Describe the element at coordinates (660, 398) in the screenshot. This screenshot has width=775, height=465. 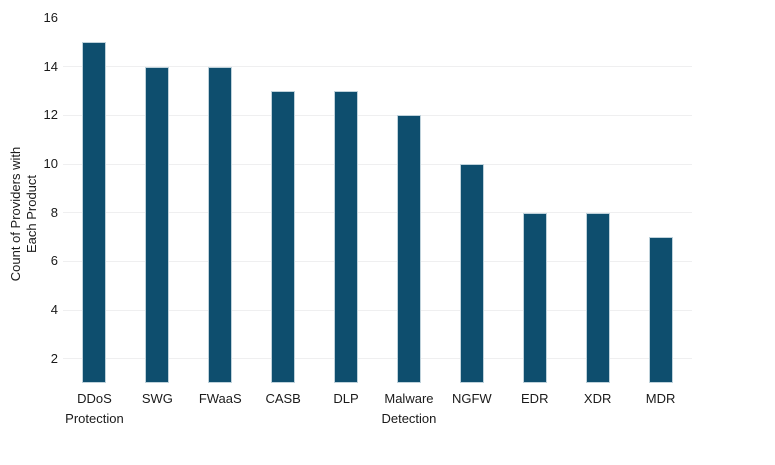
I see `x-tick-label-mdr: MDR` at that location.